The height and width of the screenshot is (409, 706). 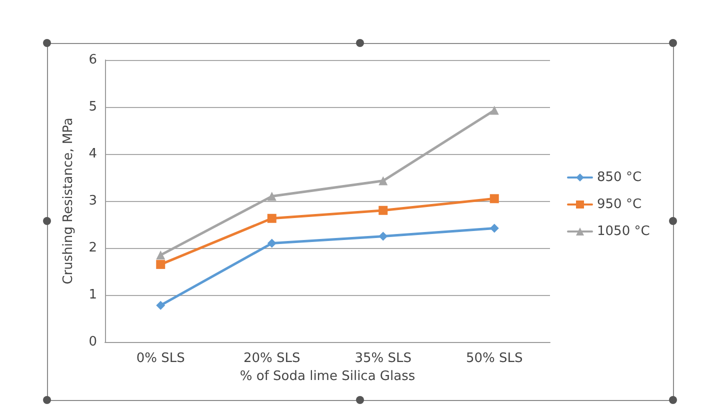 I want to click on x-tick-label: 50% SLS, so click(x=494, y=358).